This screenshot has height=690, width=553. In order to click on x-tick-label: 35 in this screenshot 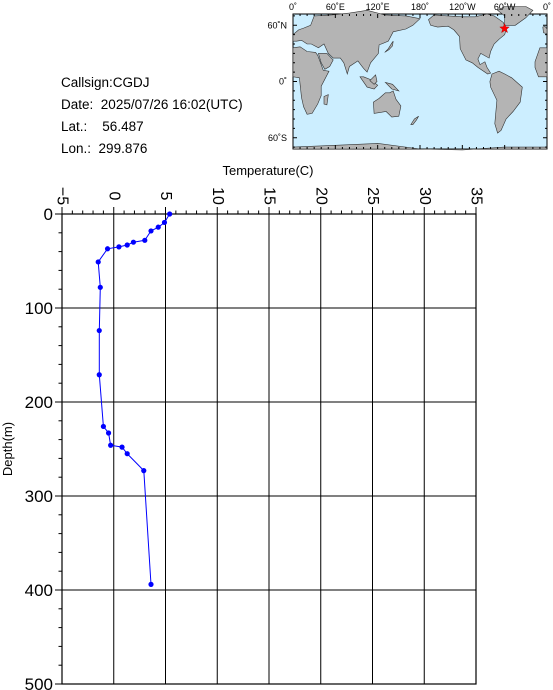, I will do `click(476, 196)`.